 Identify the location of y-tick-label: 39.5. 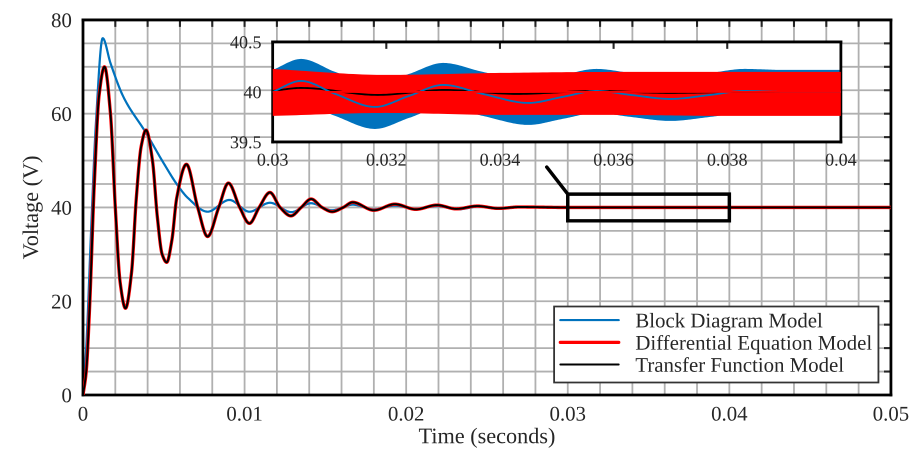
(245, 142).